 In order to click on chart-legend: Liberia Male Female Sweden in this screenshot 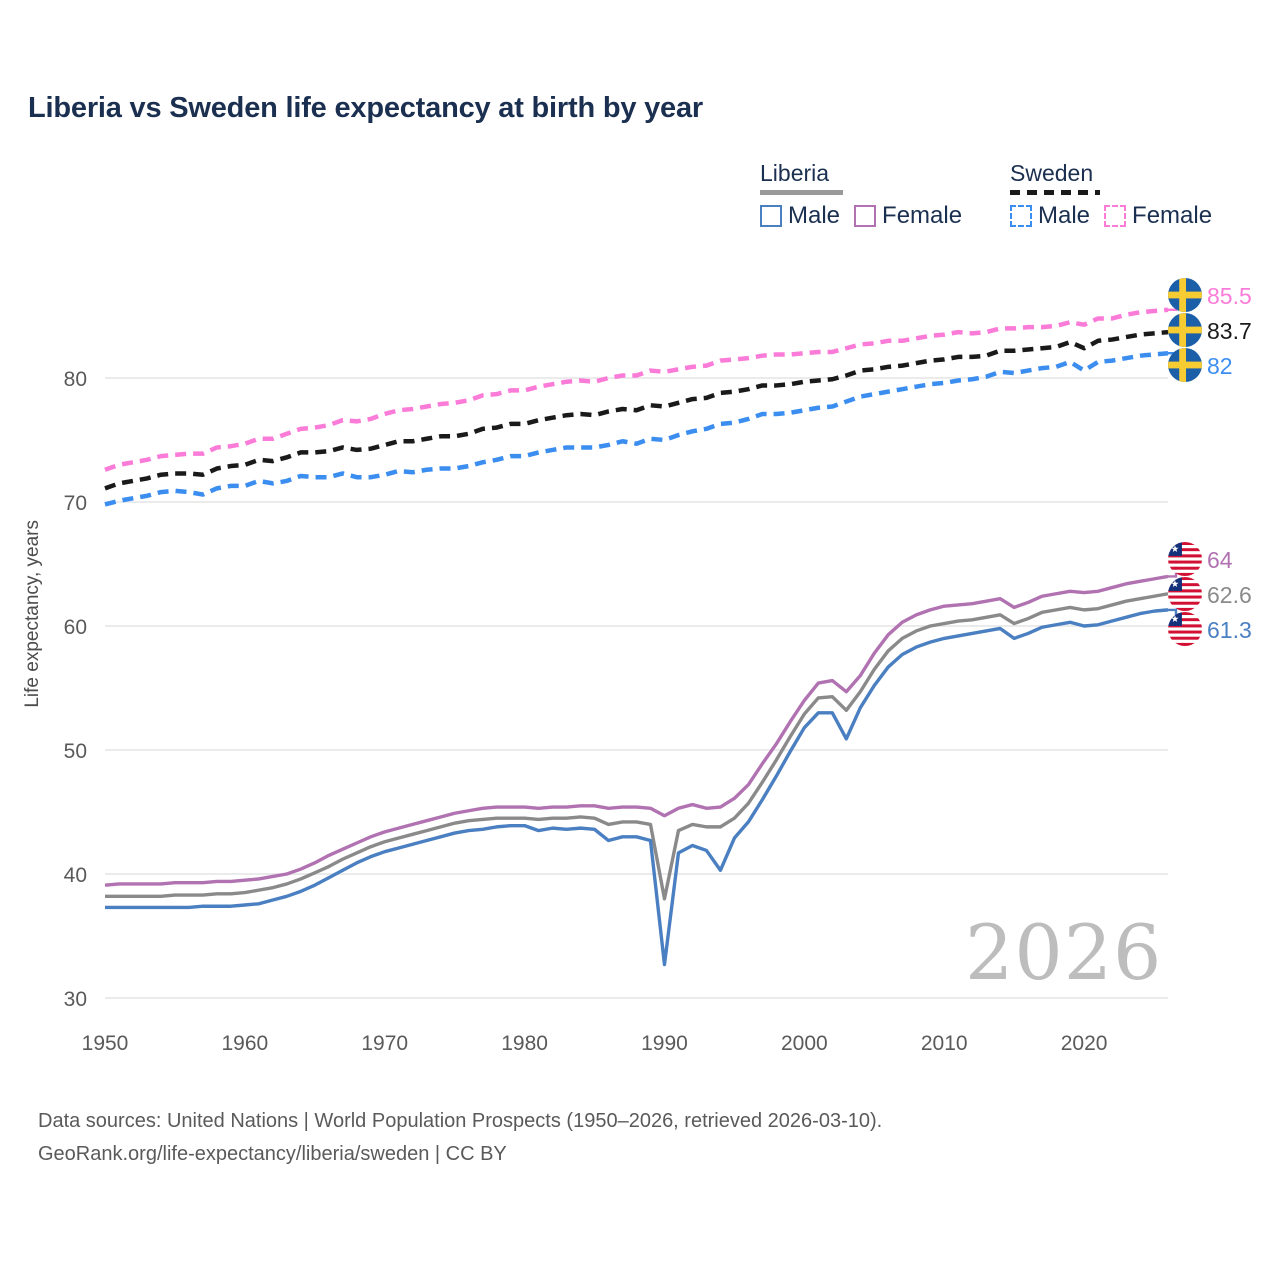, I will do `click(1010, 195)`.